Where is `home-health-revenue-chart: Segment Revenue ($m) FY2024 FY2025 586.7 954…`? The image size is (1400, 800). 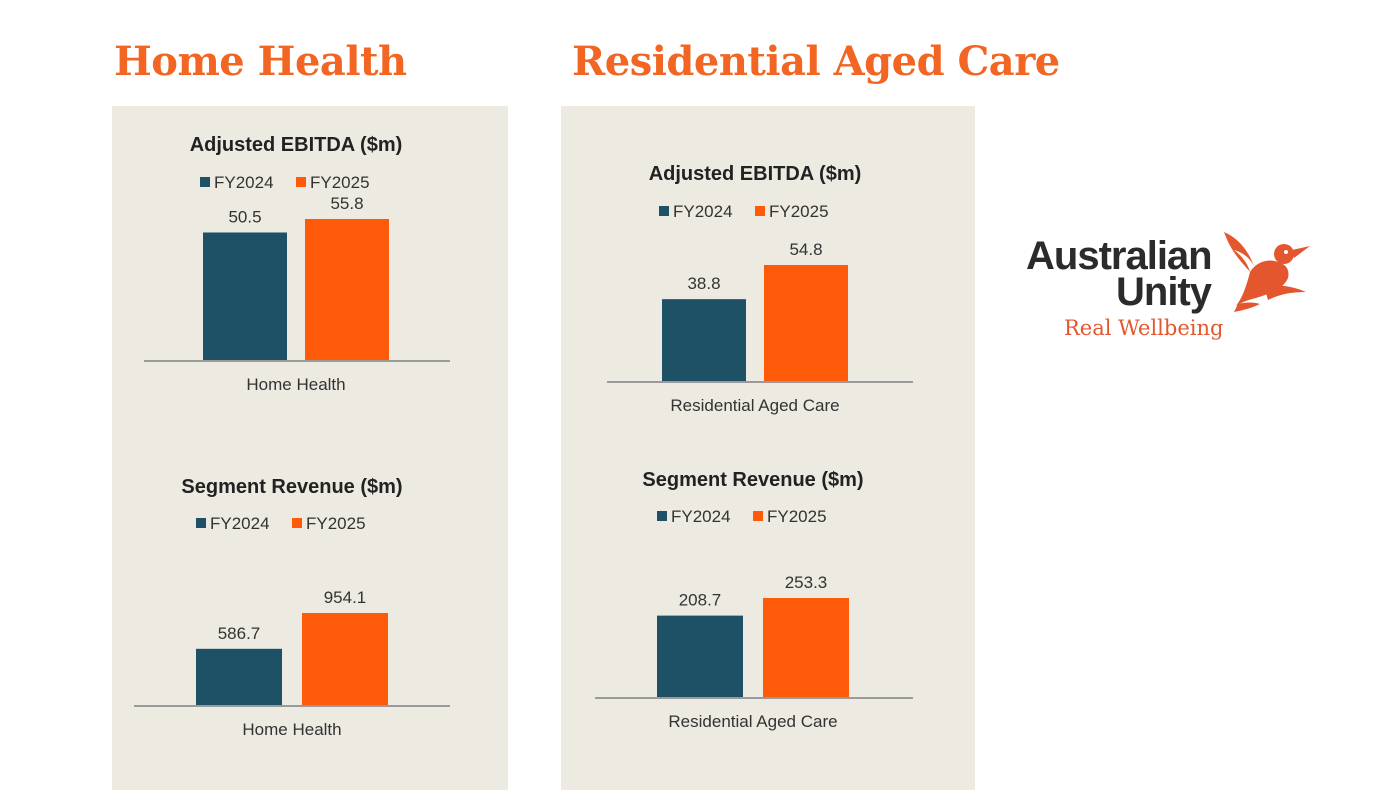
home-health-revenue-chart: Segment Revenue ($m) FY2024 FY2025 586.7 954… is located at coordinates (292, 607).